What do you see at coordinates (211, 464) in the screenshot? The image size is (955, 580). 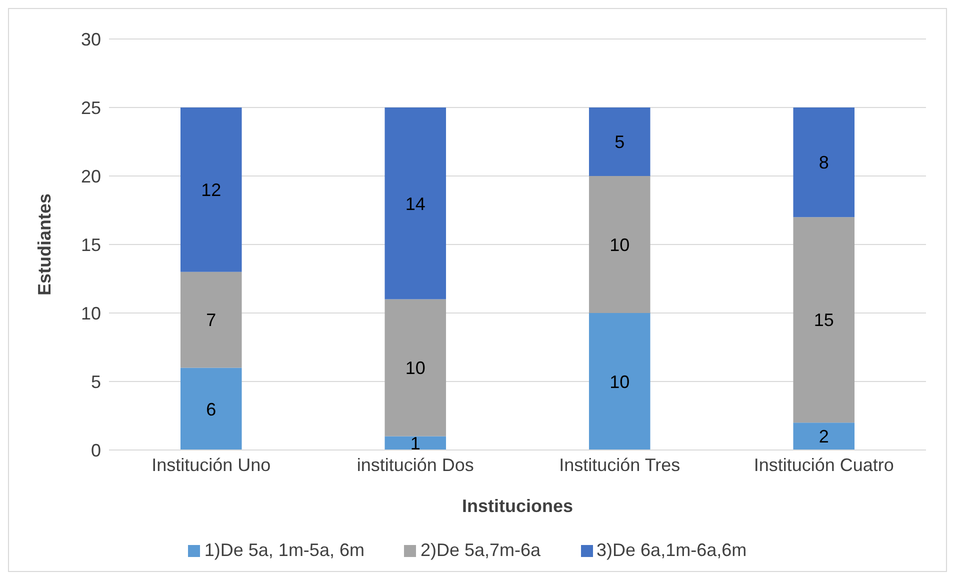 I see `x-tick-label: Institución Uno` at bounding box center [211, 464].